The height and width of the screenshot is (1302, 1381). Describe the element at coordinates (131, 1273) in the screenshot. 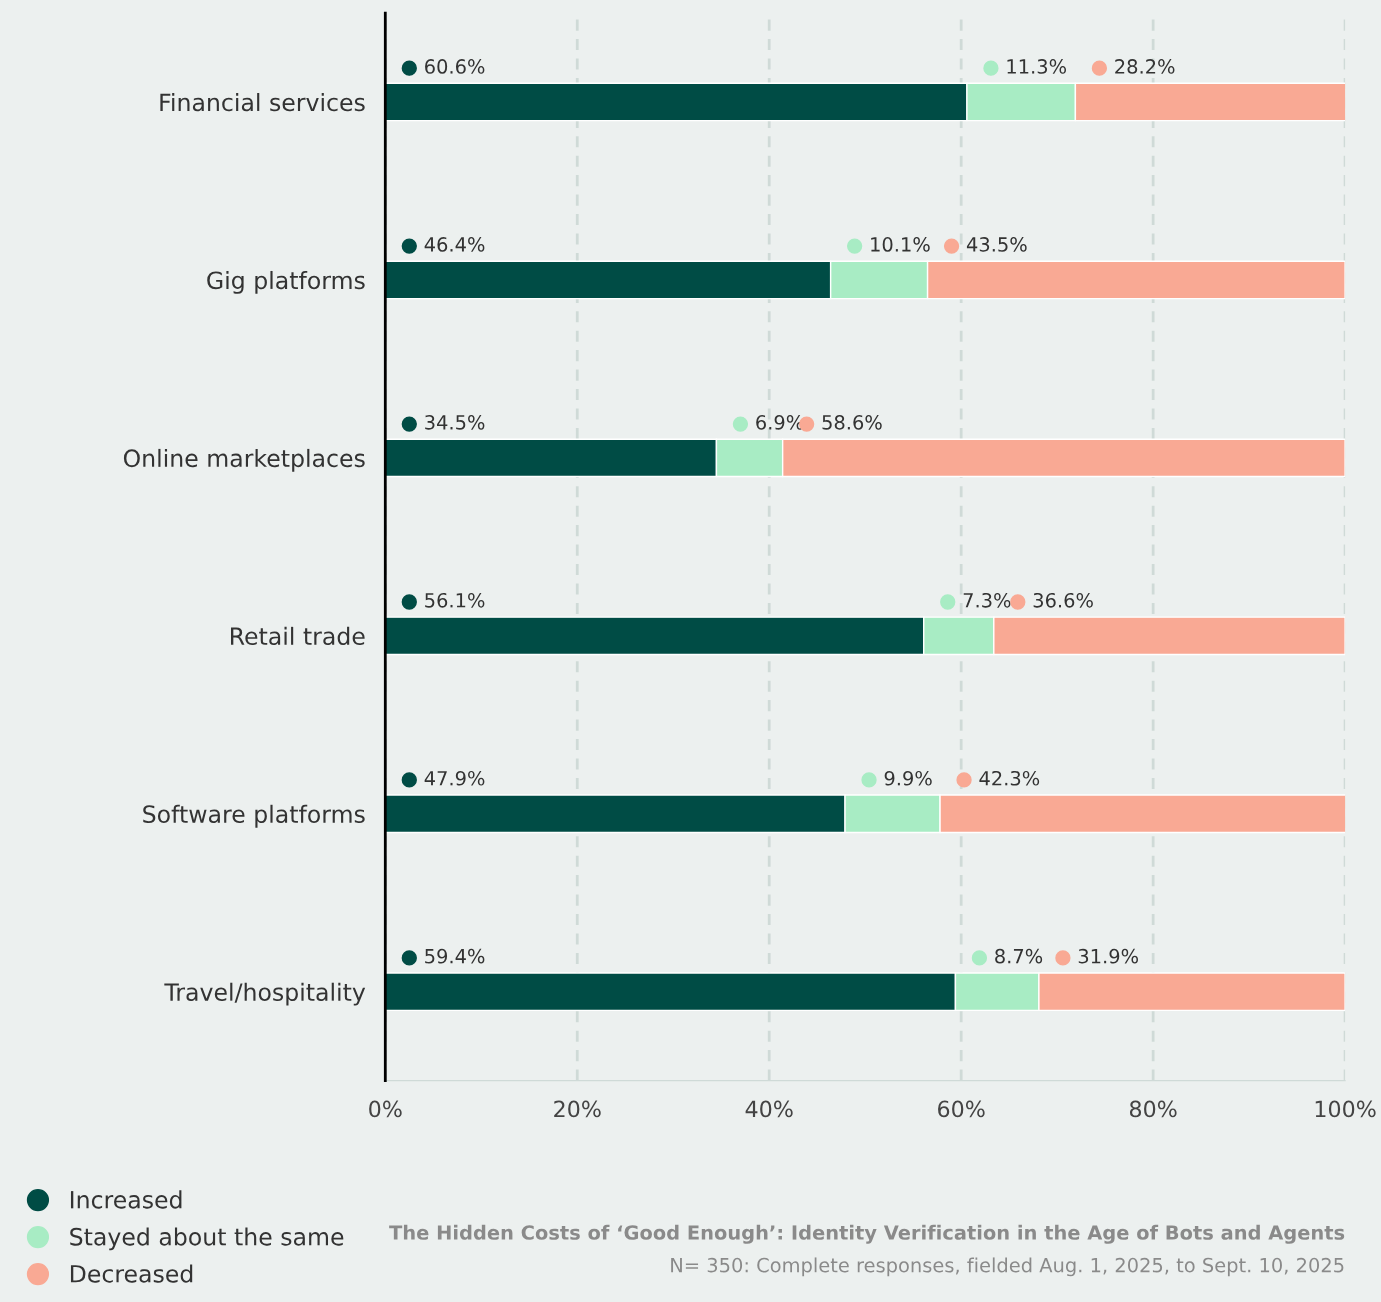

I see `legend-label: Decreased` at that location.